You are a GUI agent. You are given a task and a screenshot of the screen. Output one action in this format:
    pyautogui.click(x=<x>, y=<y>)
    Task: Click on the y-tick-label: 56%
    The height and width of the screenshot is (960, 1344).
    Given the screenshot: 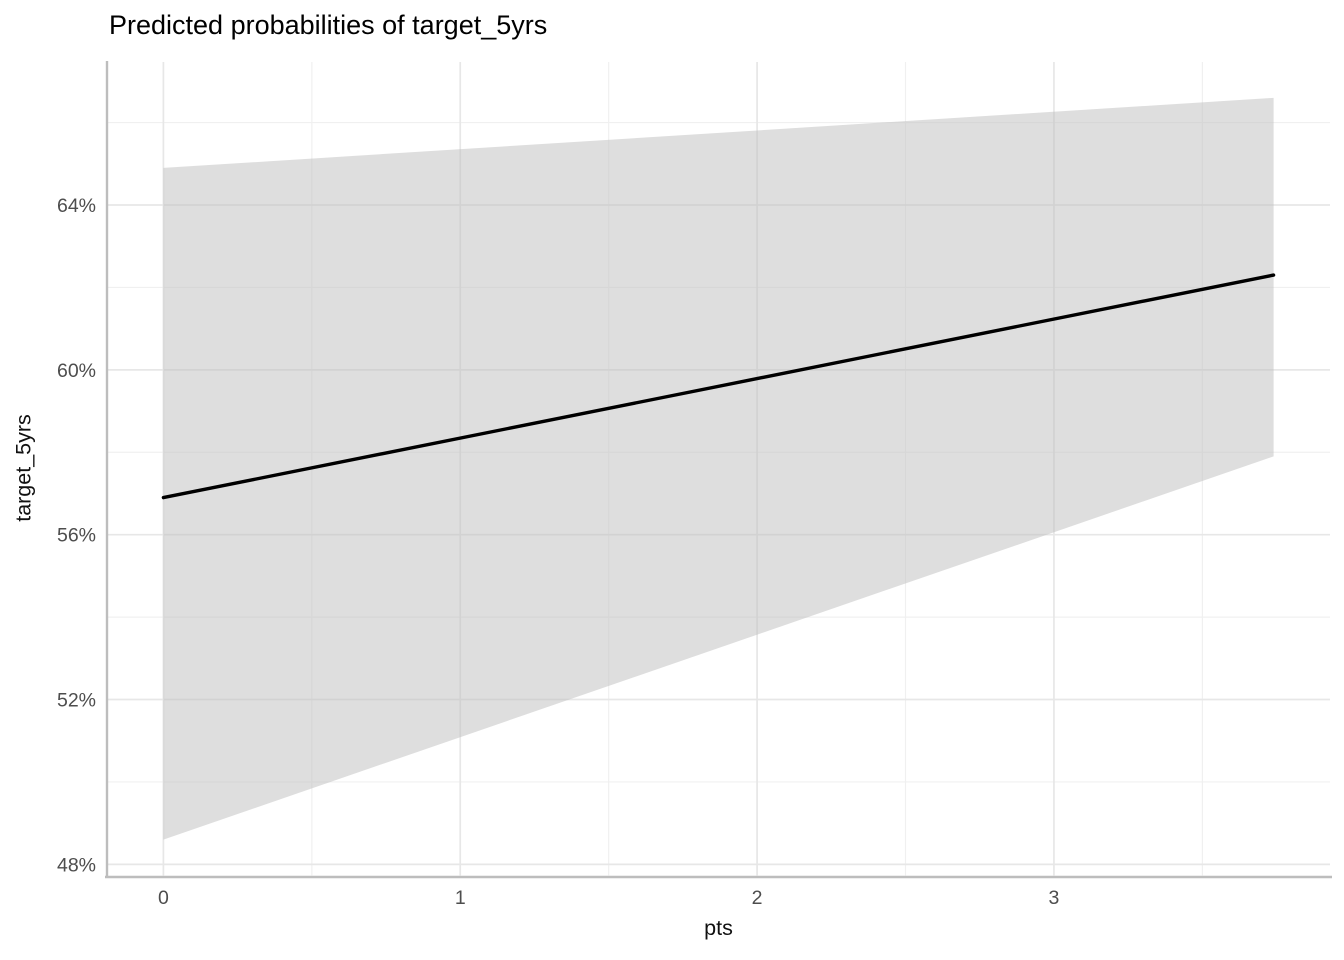 What is the action you would take?
    pyautogui.click(x=76, y=536)
    